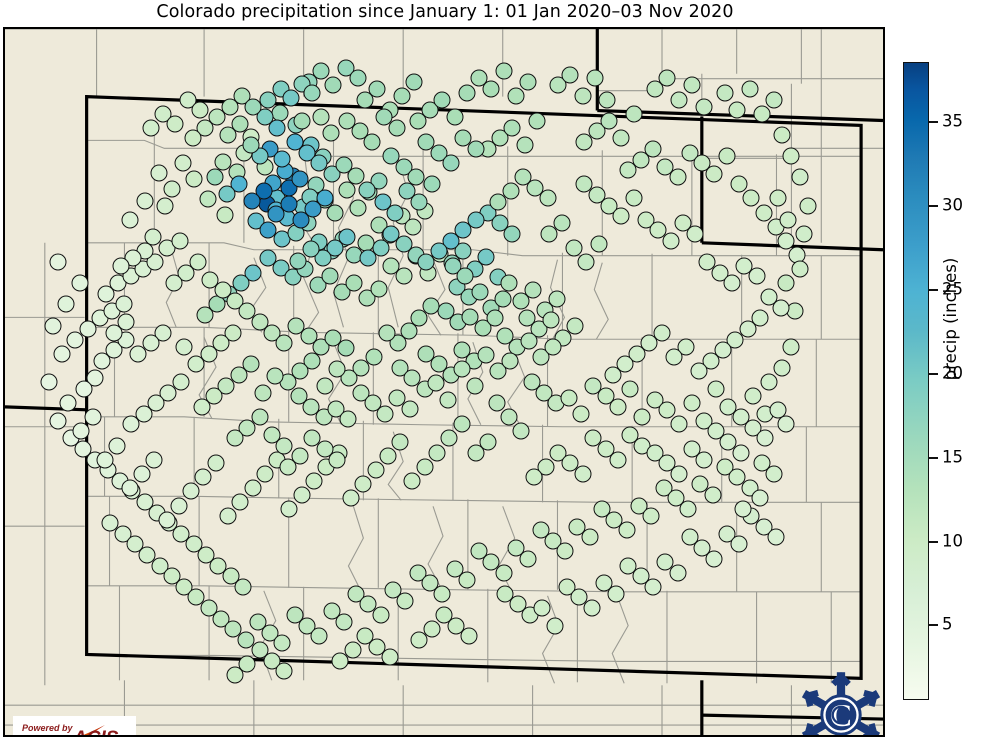  I want to click on colorbar-tick-label: 15, so click(952, 457).